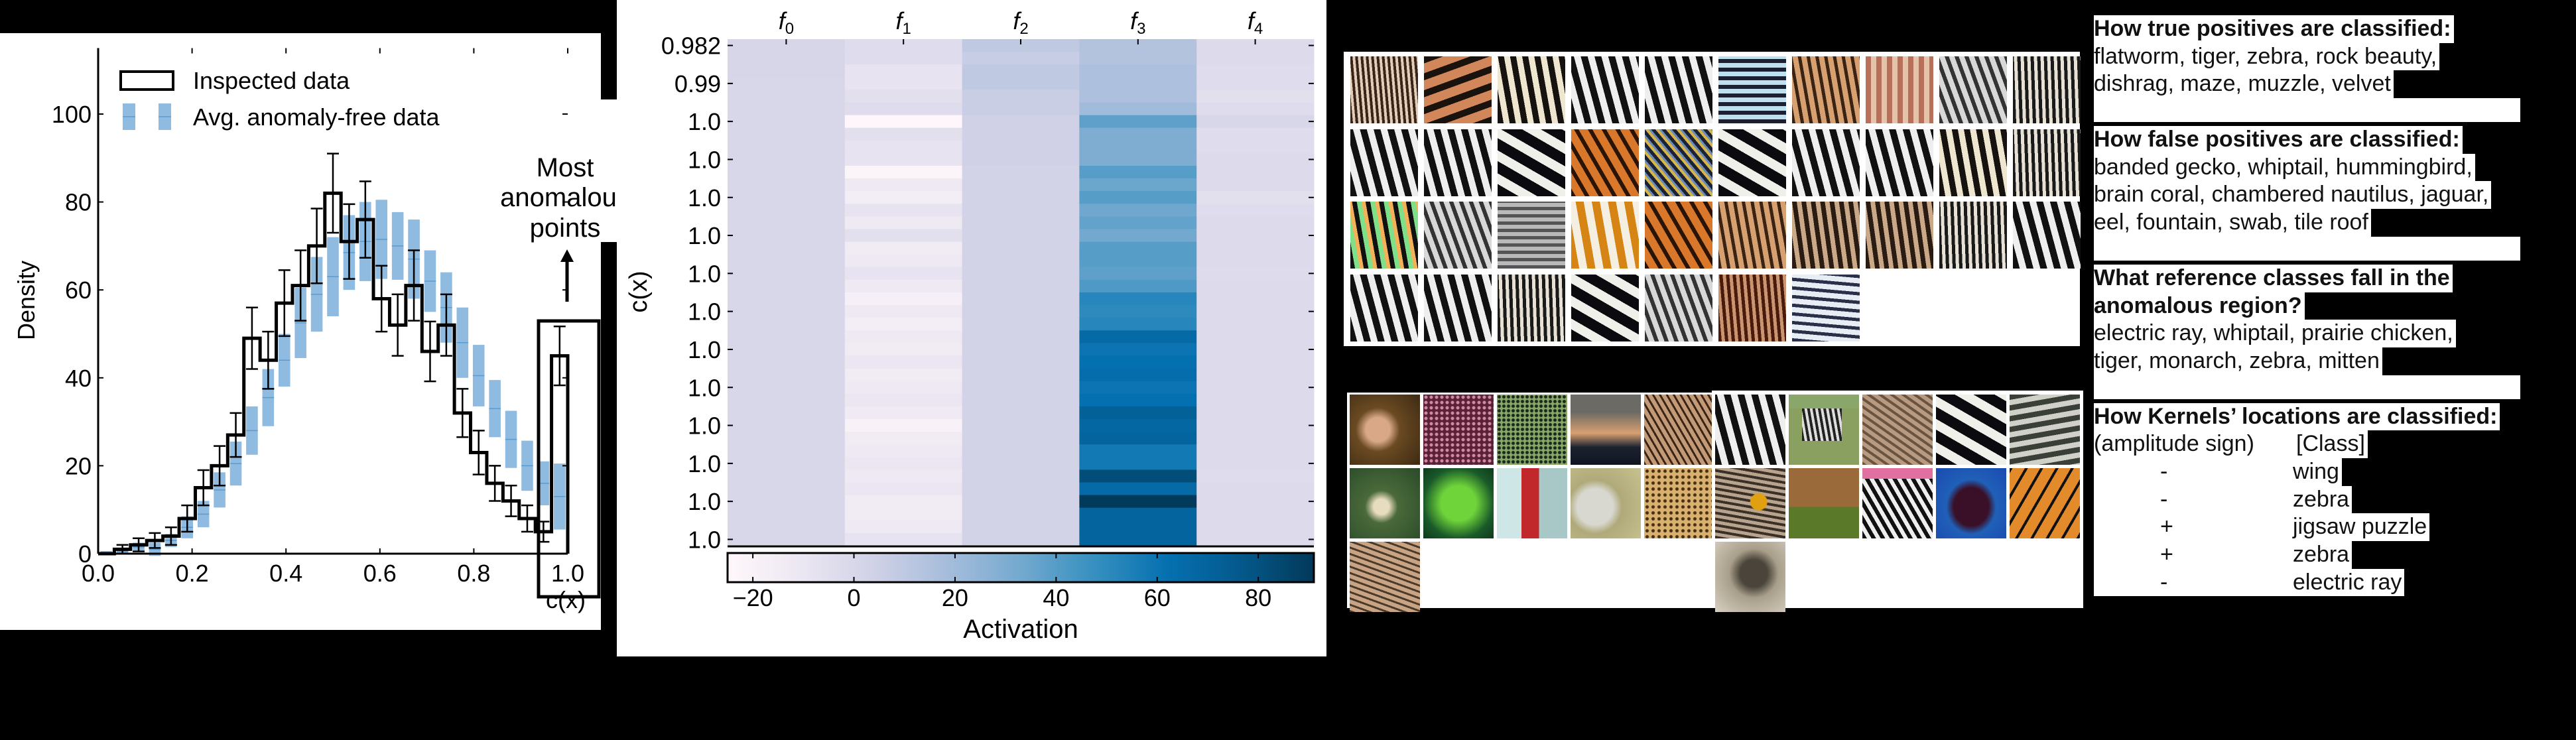  I want to click on x-axis-label: c(x), so click(566, 599).